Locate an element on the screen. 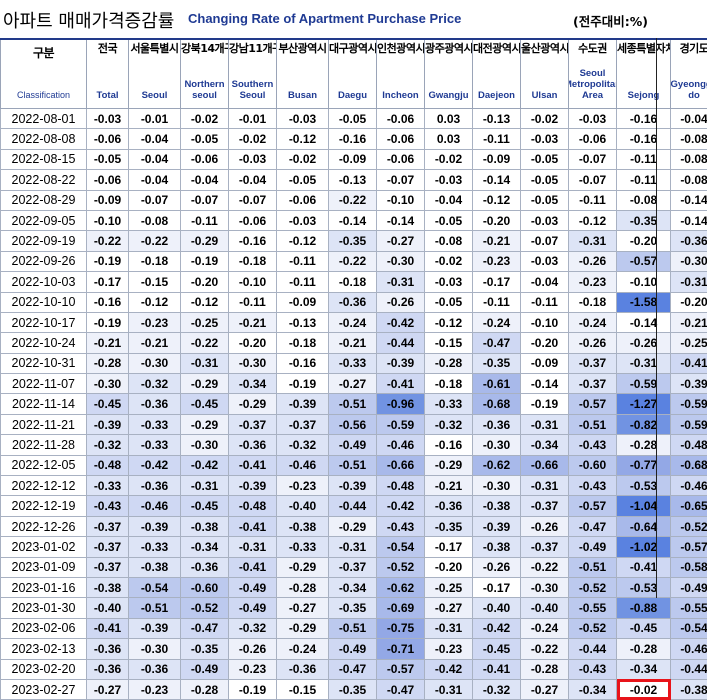  date-cell: 2022-11-07 is located at coordinates (44, 384).